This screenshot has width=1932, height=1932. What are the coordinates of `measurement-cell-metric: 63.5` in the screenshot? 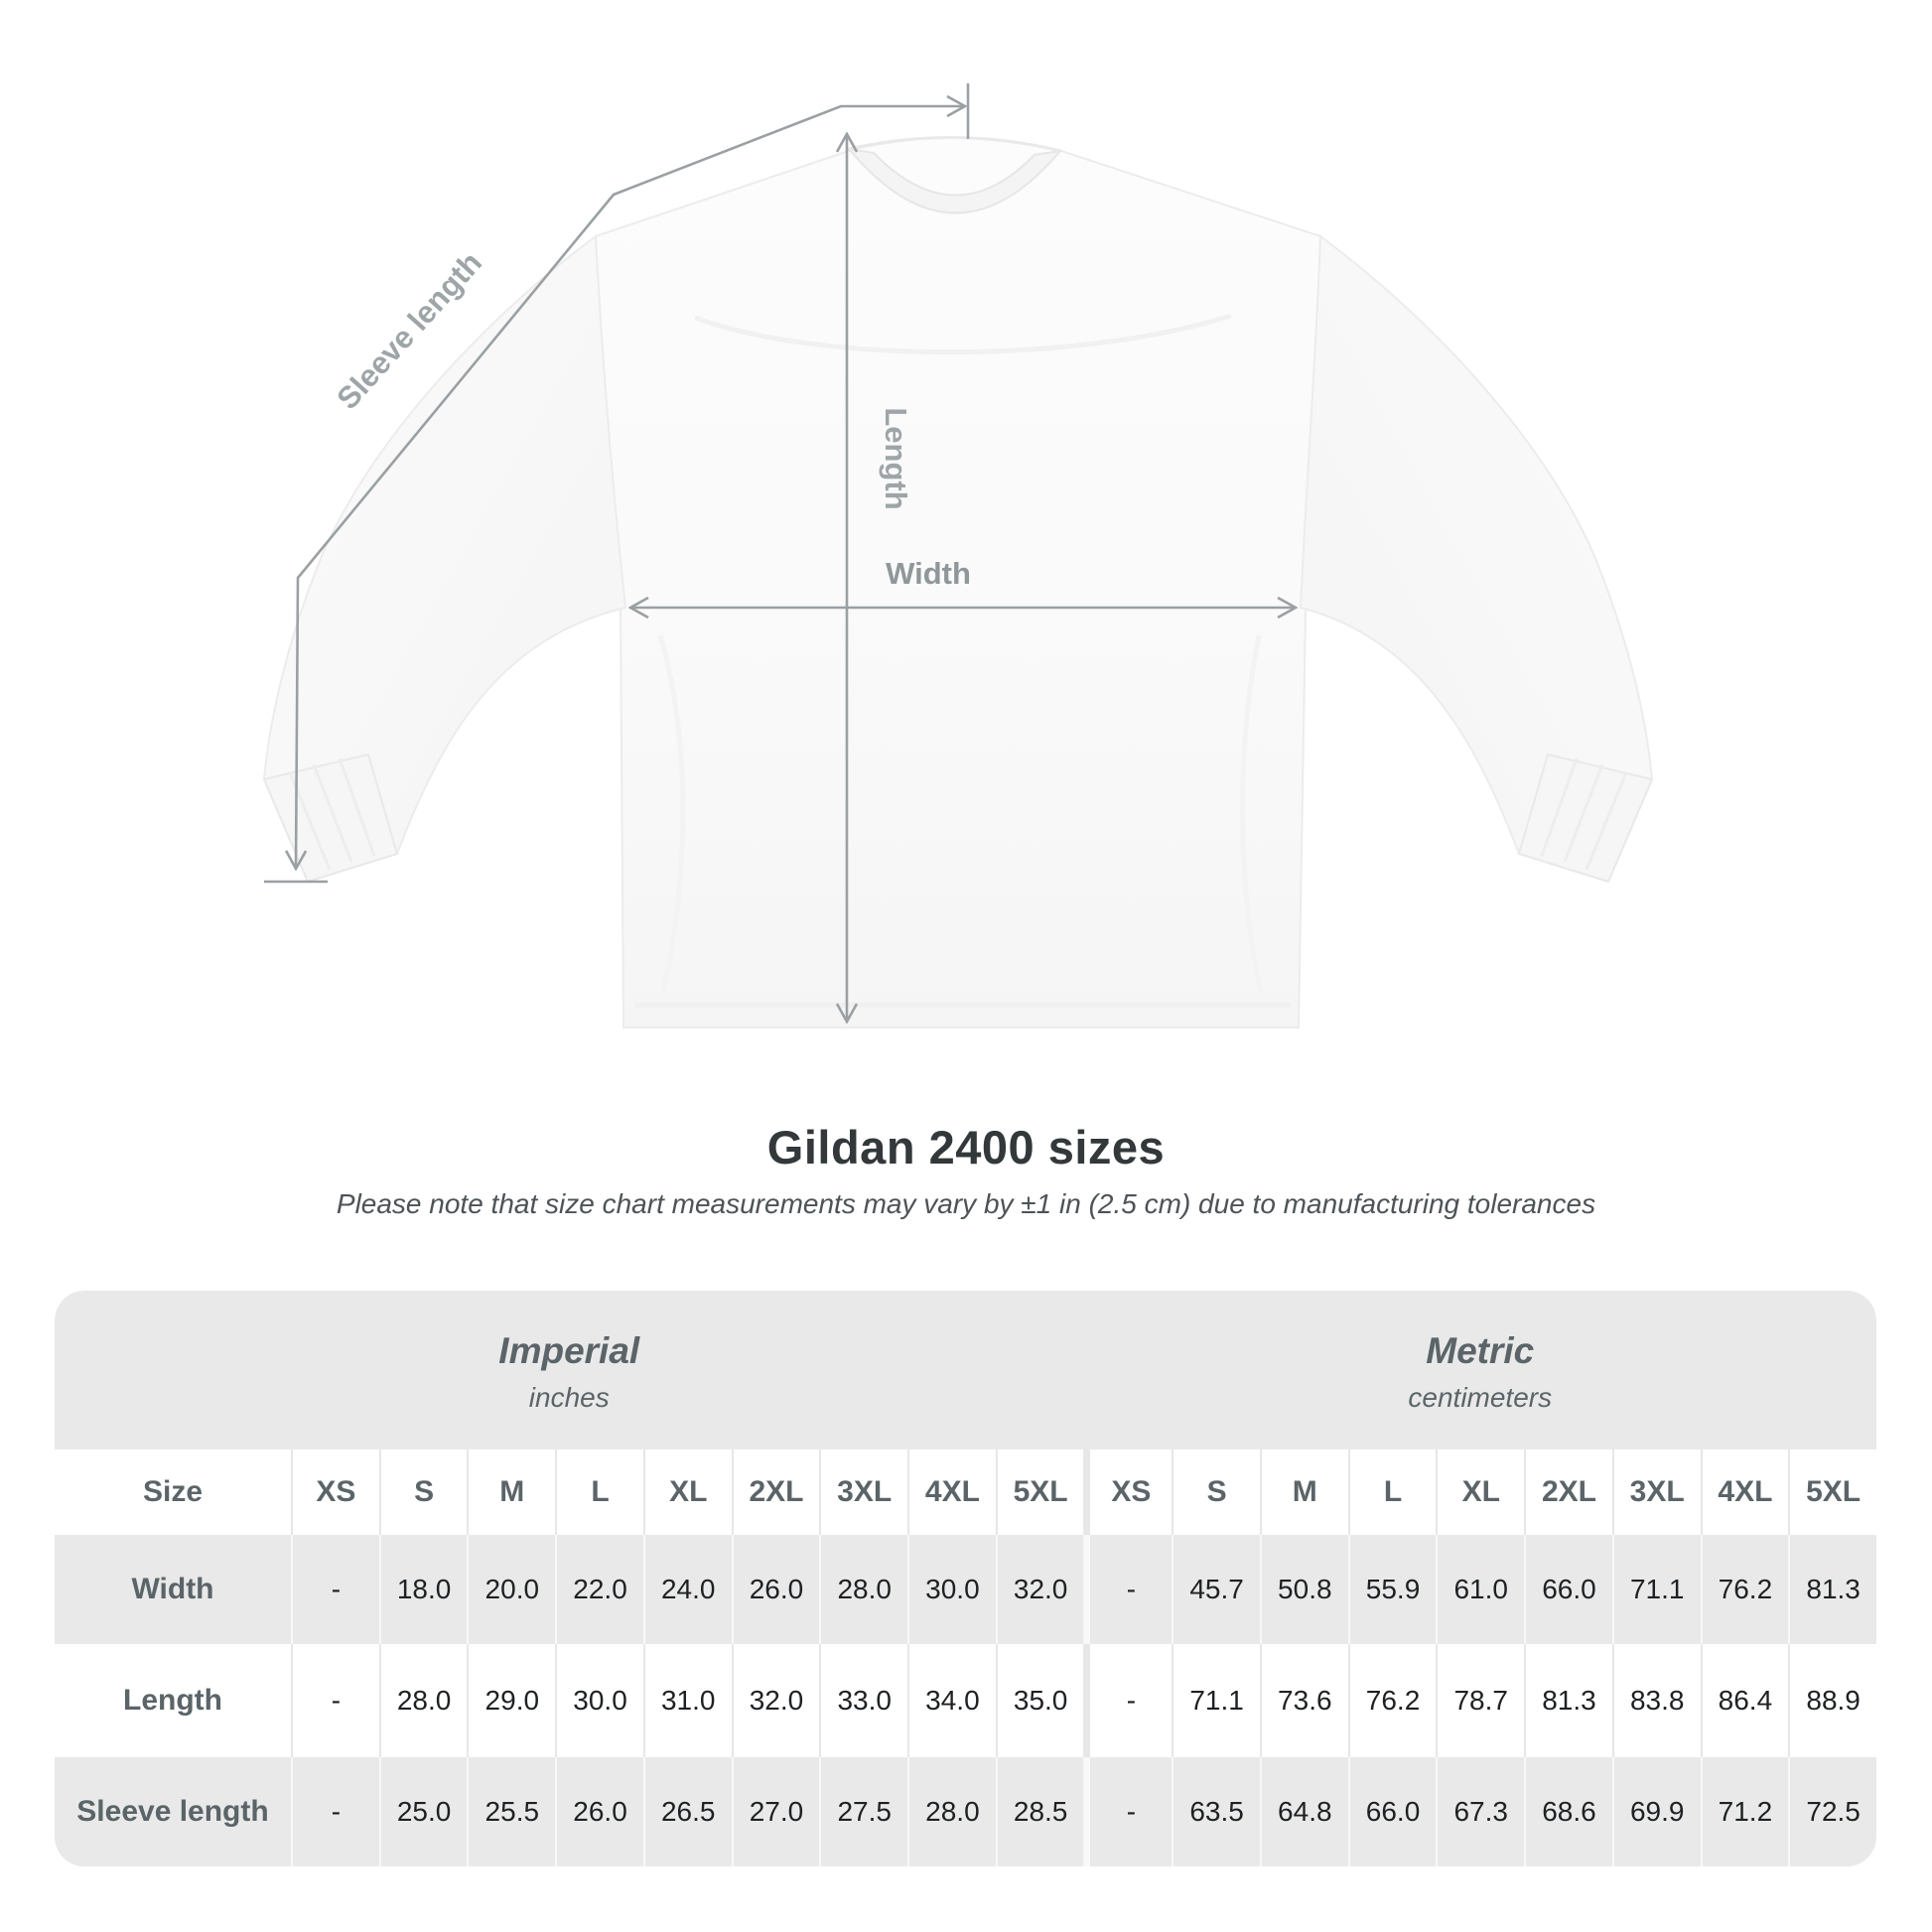 It's located at (1216, 1812).